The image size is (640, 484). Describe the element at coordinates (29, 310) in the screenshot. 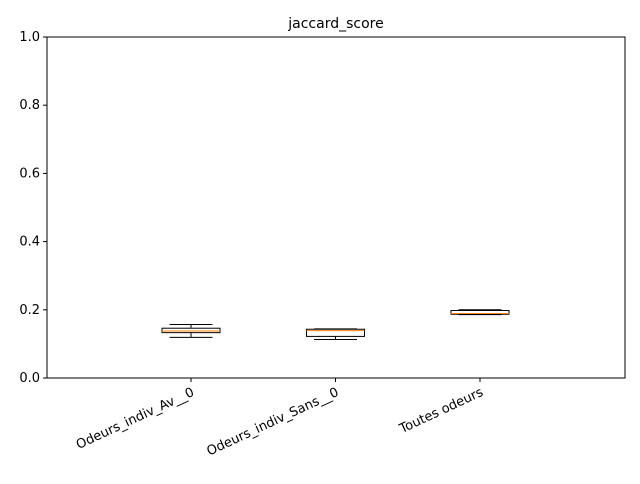

I see `y-tick-label: 0.2` at that location.